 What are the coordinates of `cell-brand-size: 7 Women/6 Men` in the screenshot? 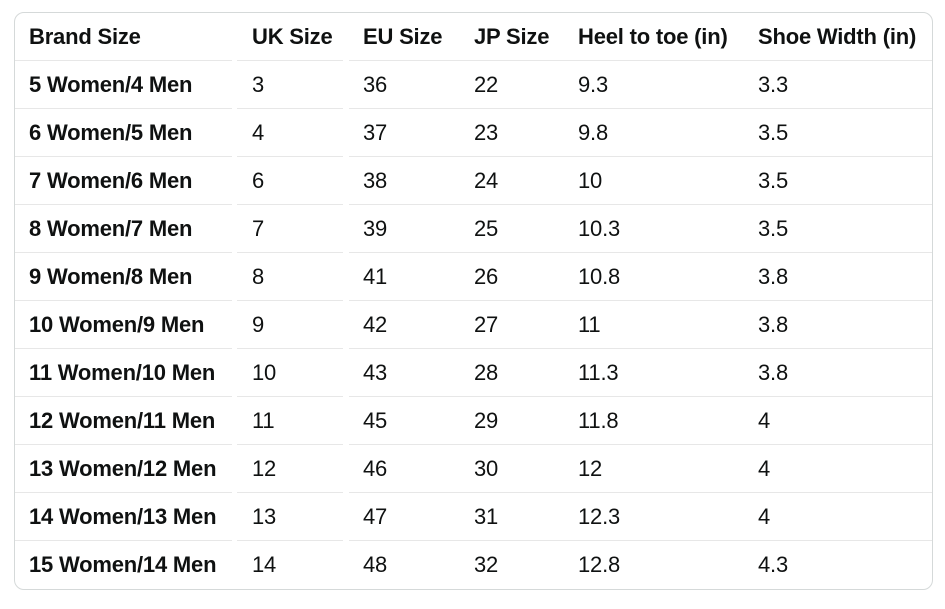 It's located at (124, 181).